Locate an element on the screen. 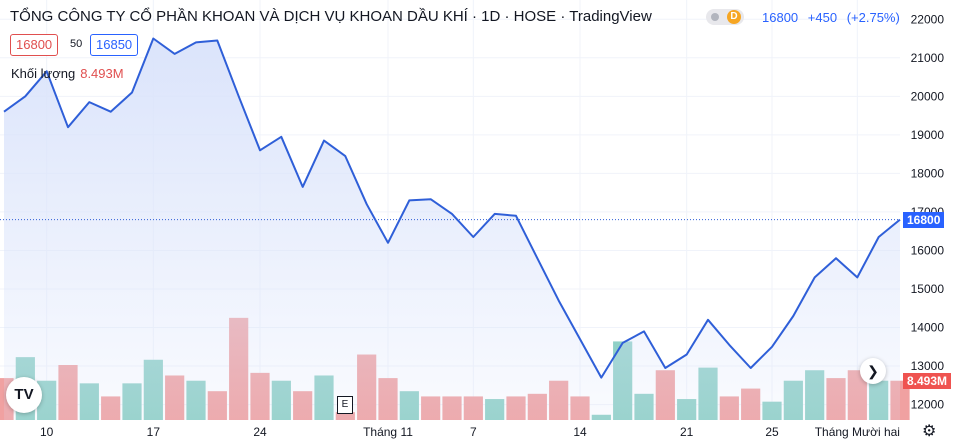  x-tick-label: 25 is located at coordinates (772, 432).